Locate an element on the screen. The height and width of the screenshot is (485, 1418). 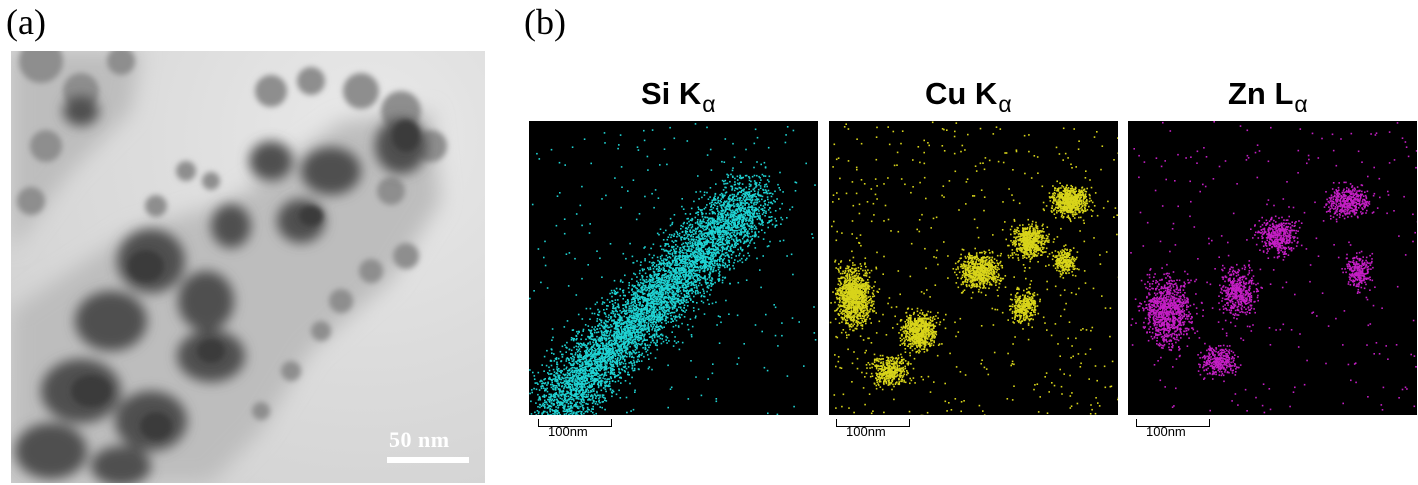
tem-scale-bar is located at coordinates (428, 460).